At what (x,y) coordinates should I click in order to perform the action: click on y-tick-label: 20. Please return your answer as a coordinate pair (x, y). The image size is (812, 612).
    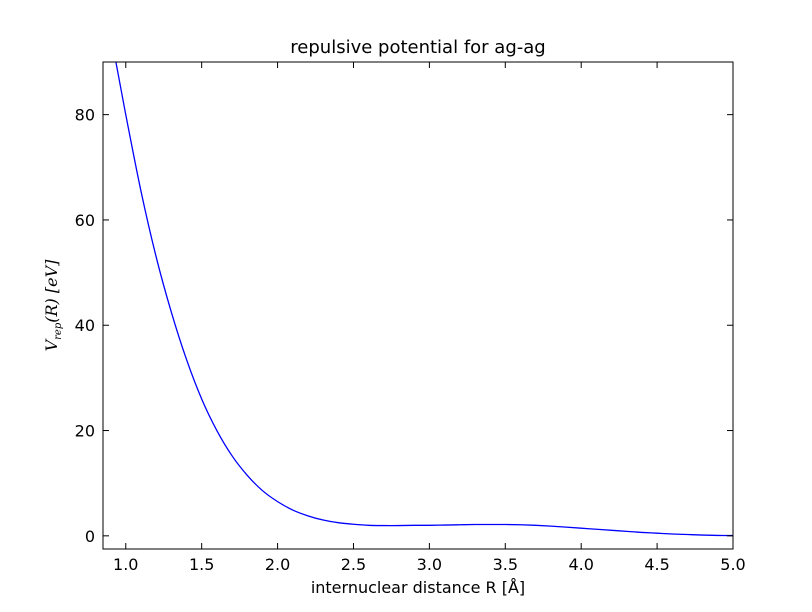
    Looking at the image, I should click on (85, 431).